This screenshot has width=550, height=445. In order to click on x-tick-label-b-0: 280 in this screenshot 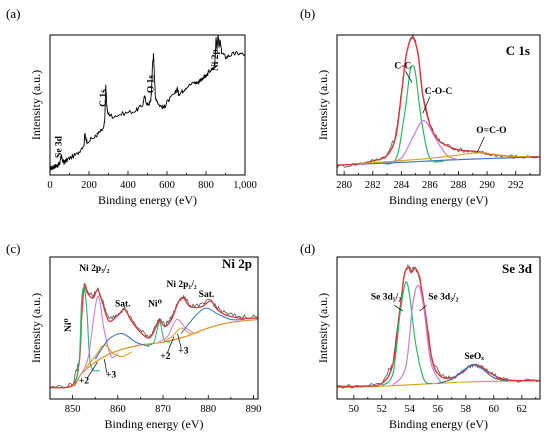, I will do `click(344, 185)`.